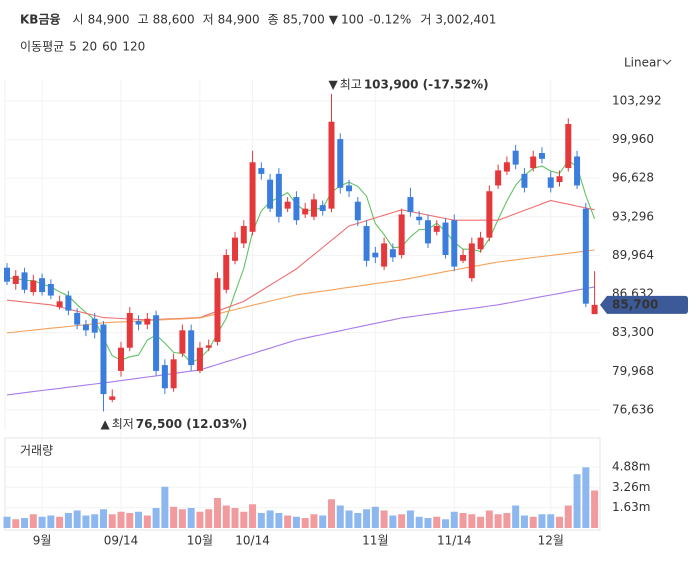 This screenshot has height=563, width=690. Describe the element at coordinates (642, 63) in the screenshot. I see `scale-button: Linear` at that location.